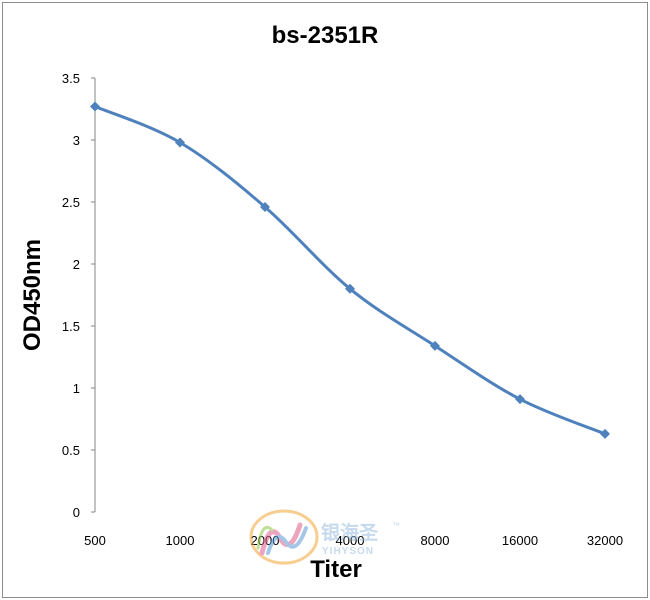 This screenshot has width=650, height=600. Describe the element at coordinates (284, 537) in the screenshot. I see `logo-mark-icon` at that location.